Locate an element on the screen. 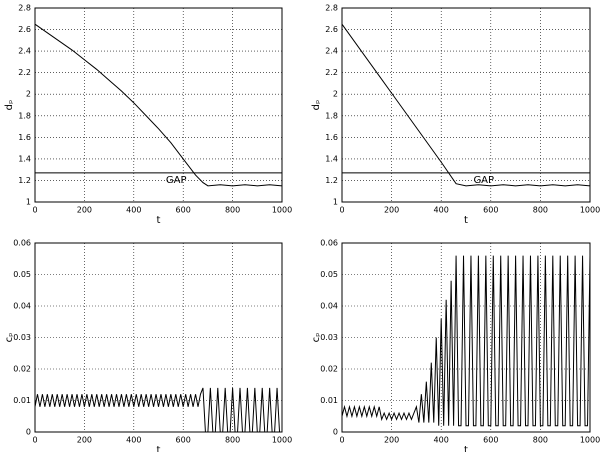 This screenshot has width=600, height=452. data-line is located at coordinates (158, 410).